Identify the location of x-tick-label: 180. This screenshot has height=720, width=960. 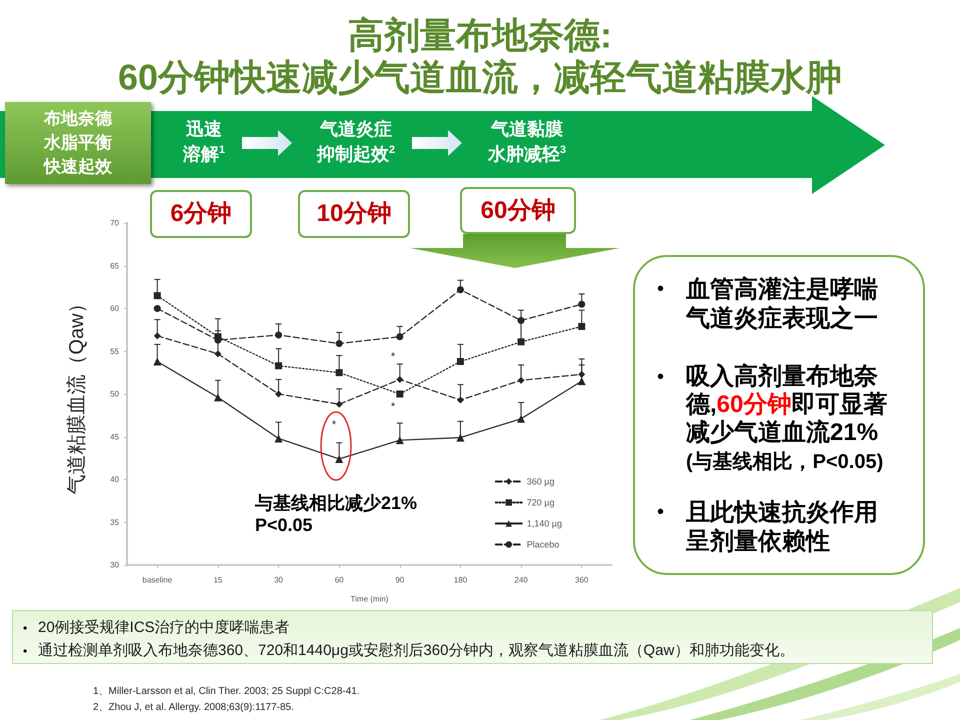
(461, 580).